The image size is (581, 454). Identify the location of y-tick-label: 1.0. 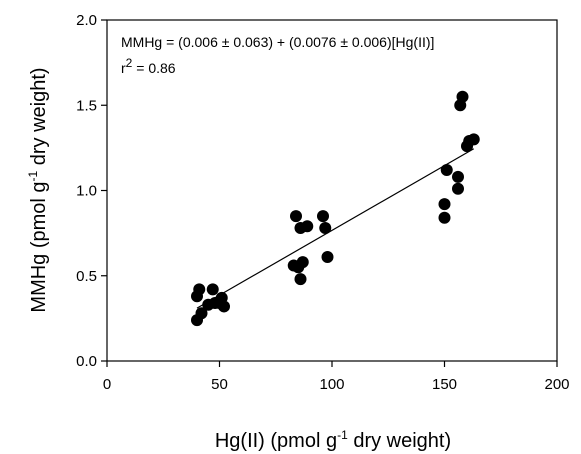
(86, 191).